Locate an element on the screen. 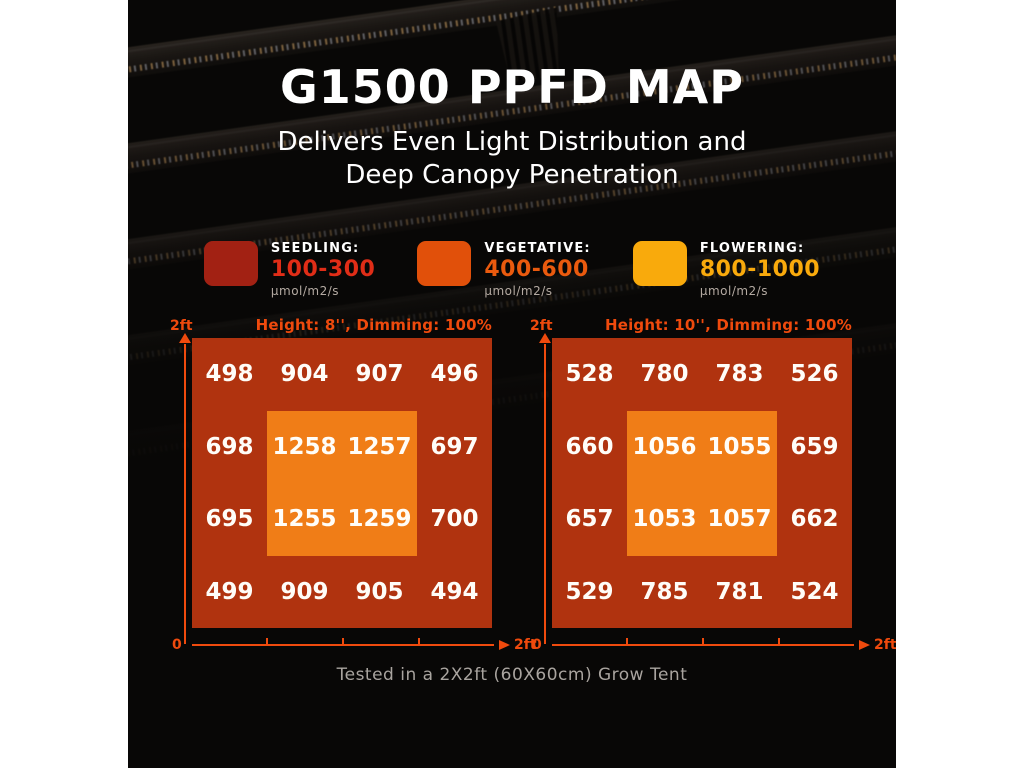 The image size is (1024, 768). ppfd-value: 695 is located at coordinates (229, 519).